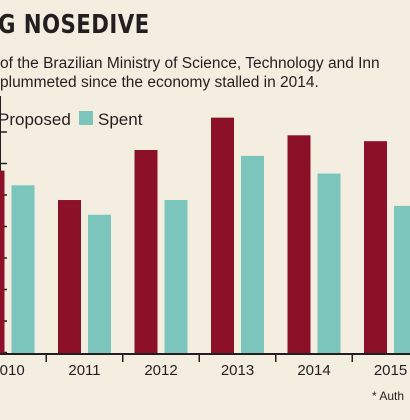  What do you see at coordinates (12, 370) in the screenshot?
I see `x-tick-label-2010: 2010` at bounding box center [12, 370].